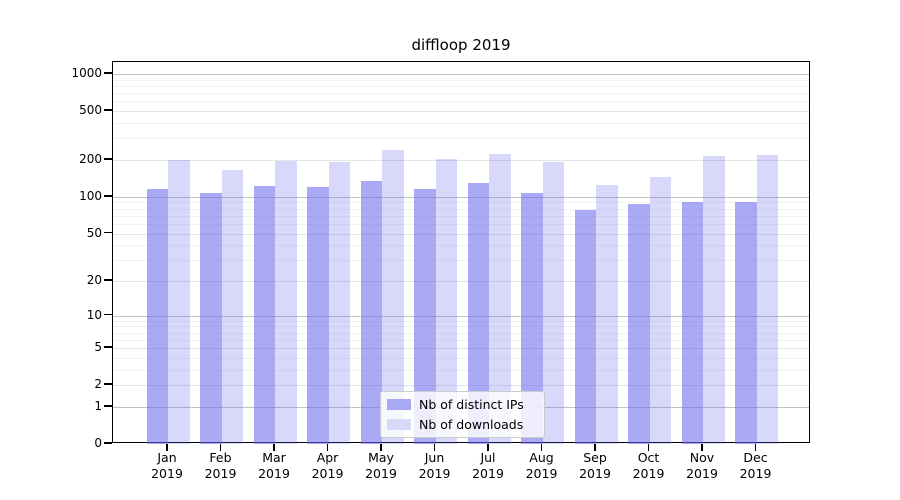  I want to click on x-tick-nov, so click(702, 447).